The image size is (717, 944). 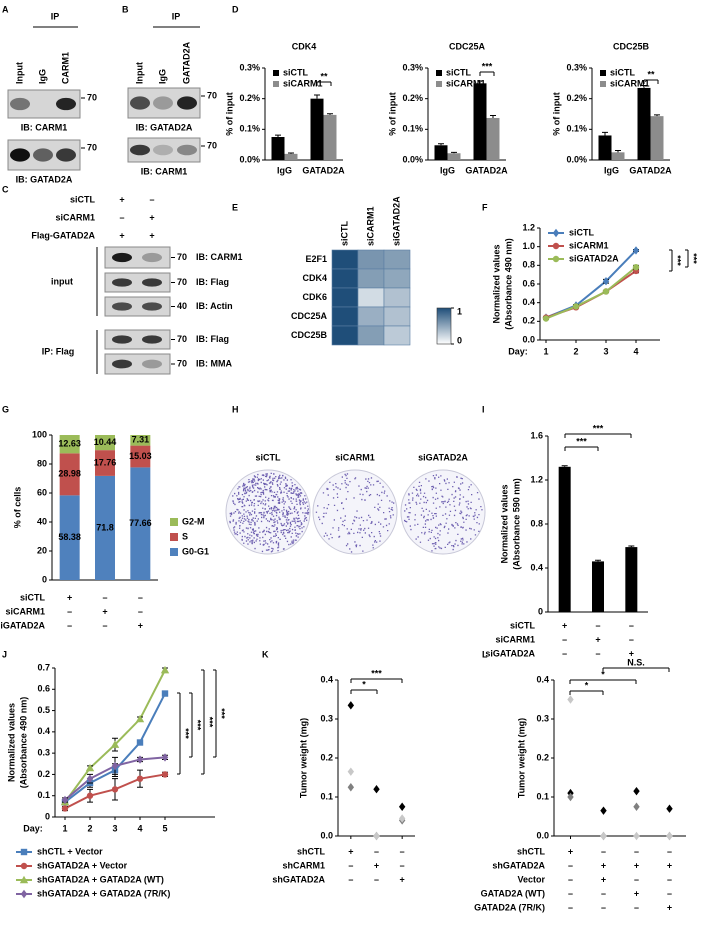 I want to click on panel-letter: E, so click(x=235, y=207).